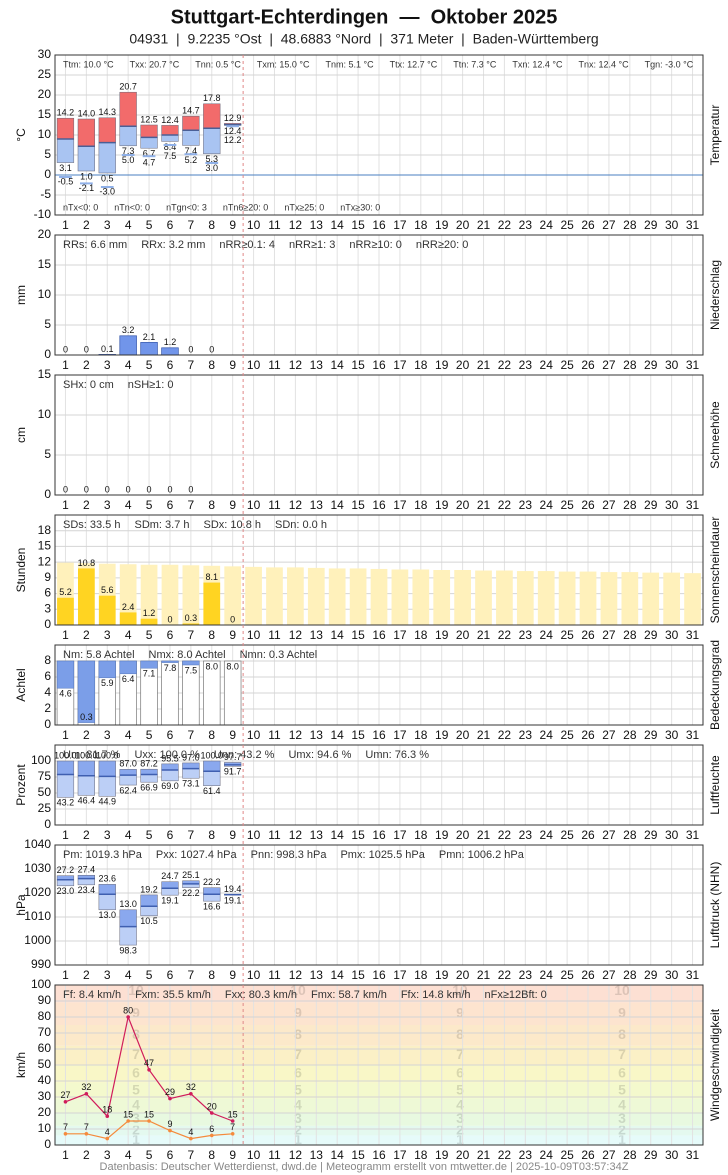 The width and height of the screenshot is (728, 1175). I want to click on x-tick-label: 27, so click(609, 835).